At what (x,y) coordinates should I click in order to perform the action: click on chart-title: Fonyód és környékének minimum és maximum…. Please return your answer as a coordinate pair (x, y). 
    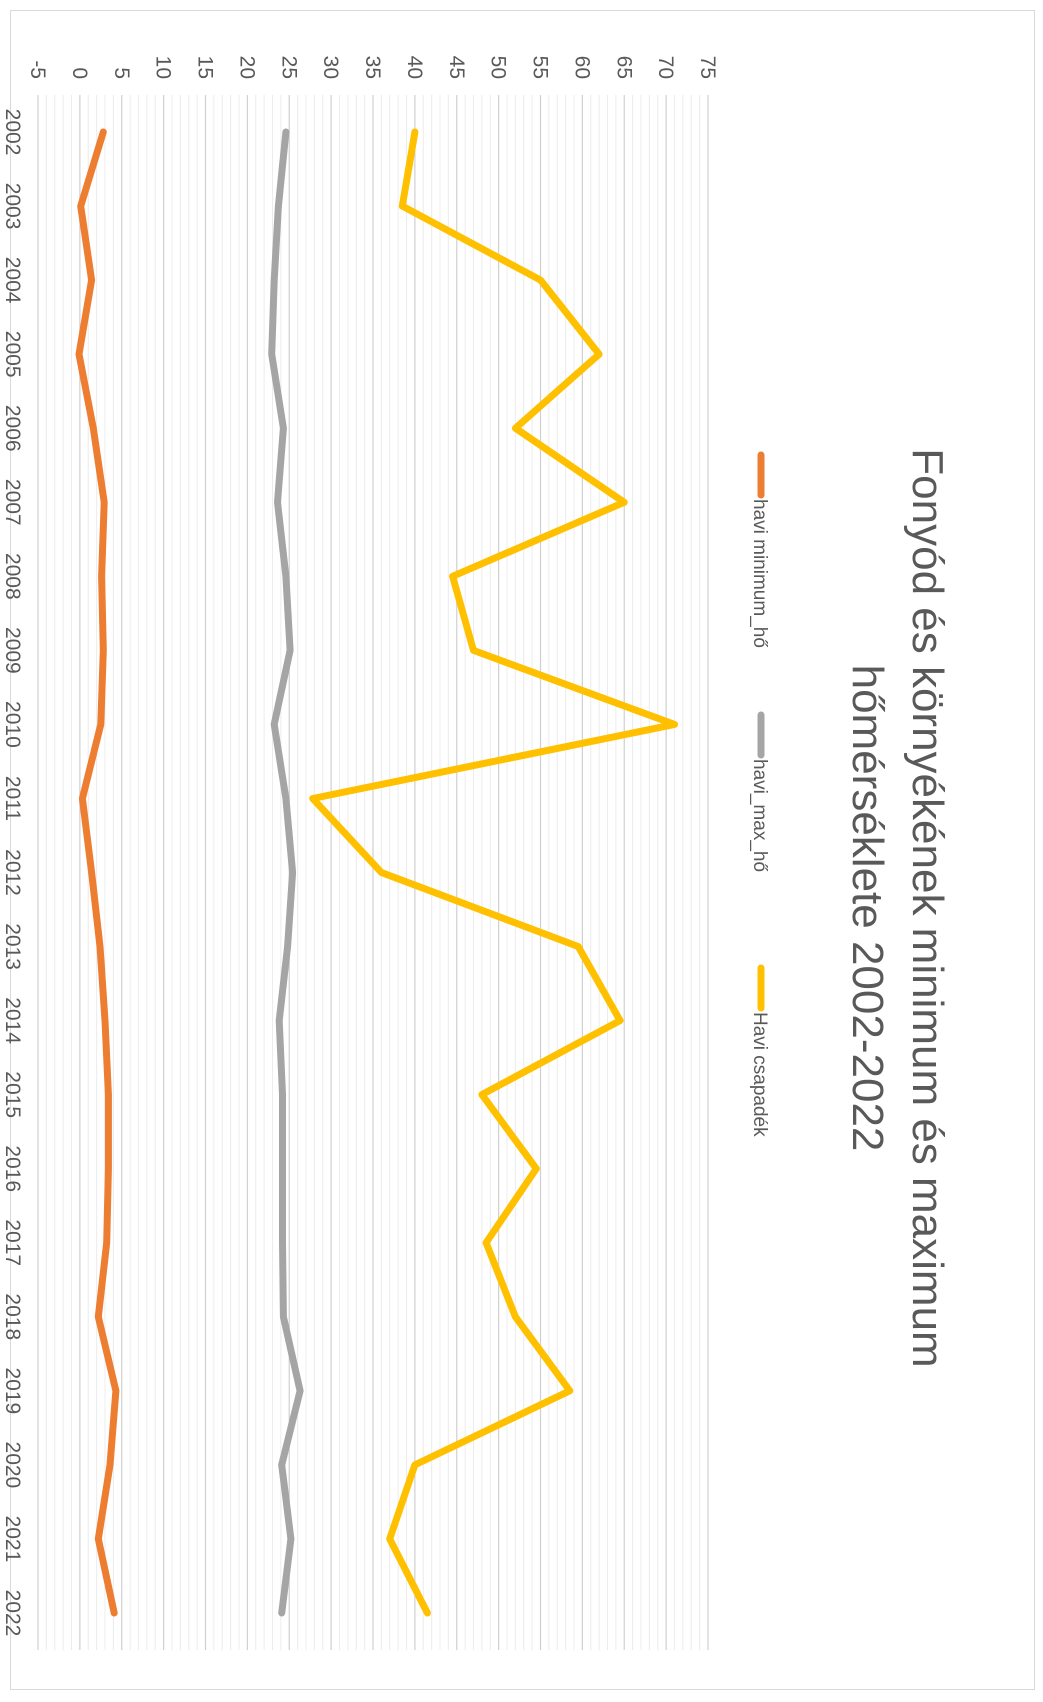
    Looking at the image, I should click on (897, 907).